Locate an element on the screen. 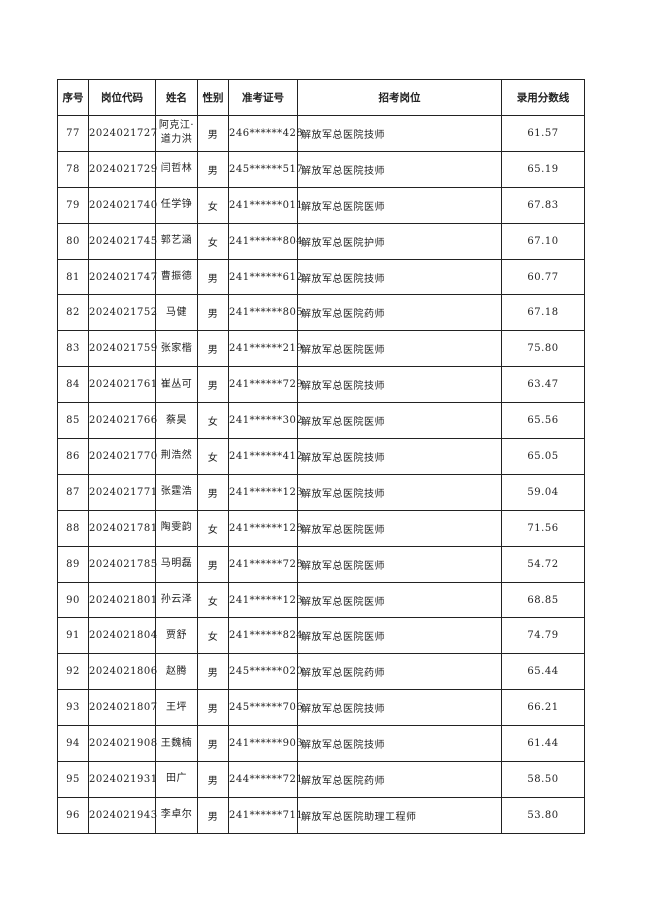 The image size is (650, 919). score-cell: 61.57 is located at coordinates (543, 133).